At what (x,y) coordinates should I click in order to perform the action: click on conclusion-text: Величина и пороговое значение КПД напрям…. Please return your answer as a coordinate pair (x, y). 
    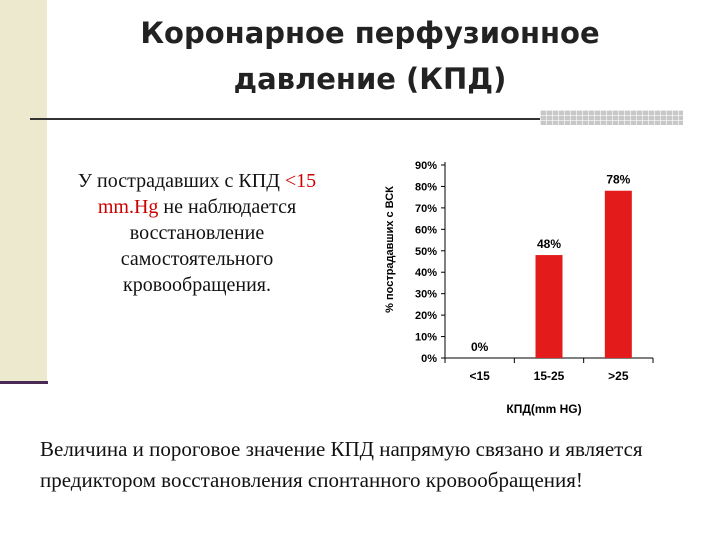
    Looking at the image, I should click on (341, 464).